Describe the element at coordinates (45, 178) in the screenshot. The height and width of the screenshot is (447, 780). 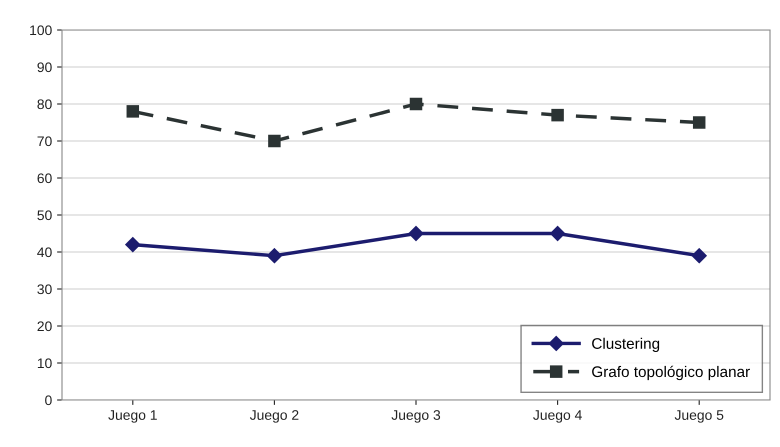
I see `y-tick-label: 60` at that location.